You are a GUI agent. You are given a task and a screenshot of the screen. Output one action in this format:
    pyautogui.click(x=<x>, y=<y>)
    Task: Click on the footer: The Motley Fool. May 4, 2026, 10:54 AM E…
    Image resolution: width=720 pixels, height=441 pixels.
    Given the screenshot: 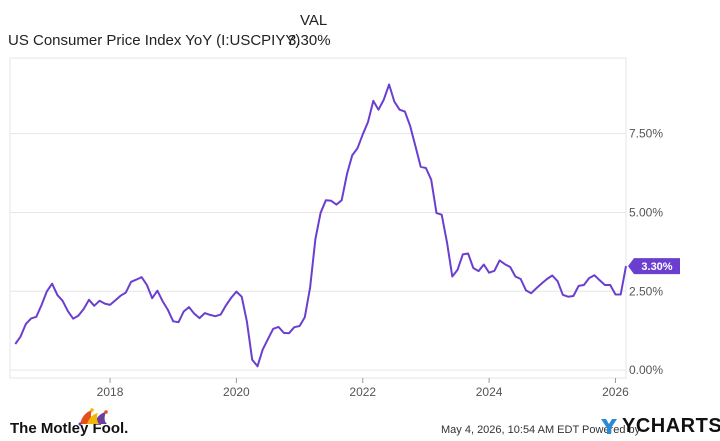 What is the action you would take?
    pyautogui.click(x=360, y=422)
    